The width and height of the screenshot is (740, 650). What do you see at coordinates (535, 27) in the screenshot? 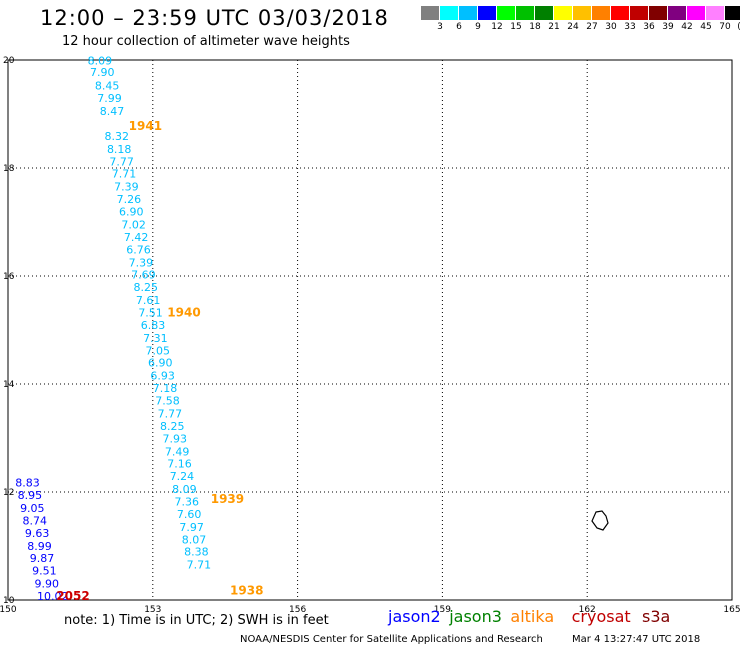
I see `color-scale-label: 18` at bounding box center [535, 27].